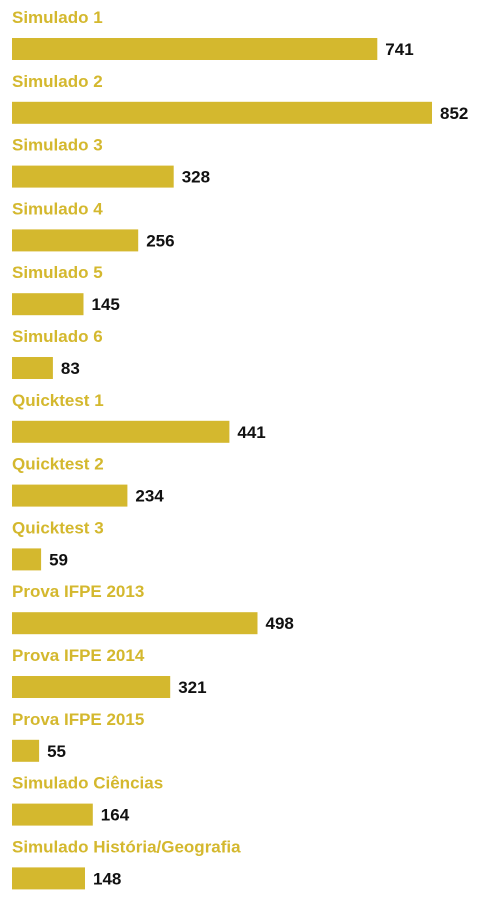 The image size is (482, 902). I want to click on bar-row: Prova IFPE 2015 55, so click(78, 736).